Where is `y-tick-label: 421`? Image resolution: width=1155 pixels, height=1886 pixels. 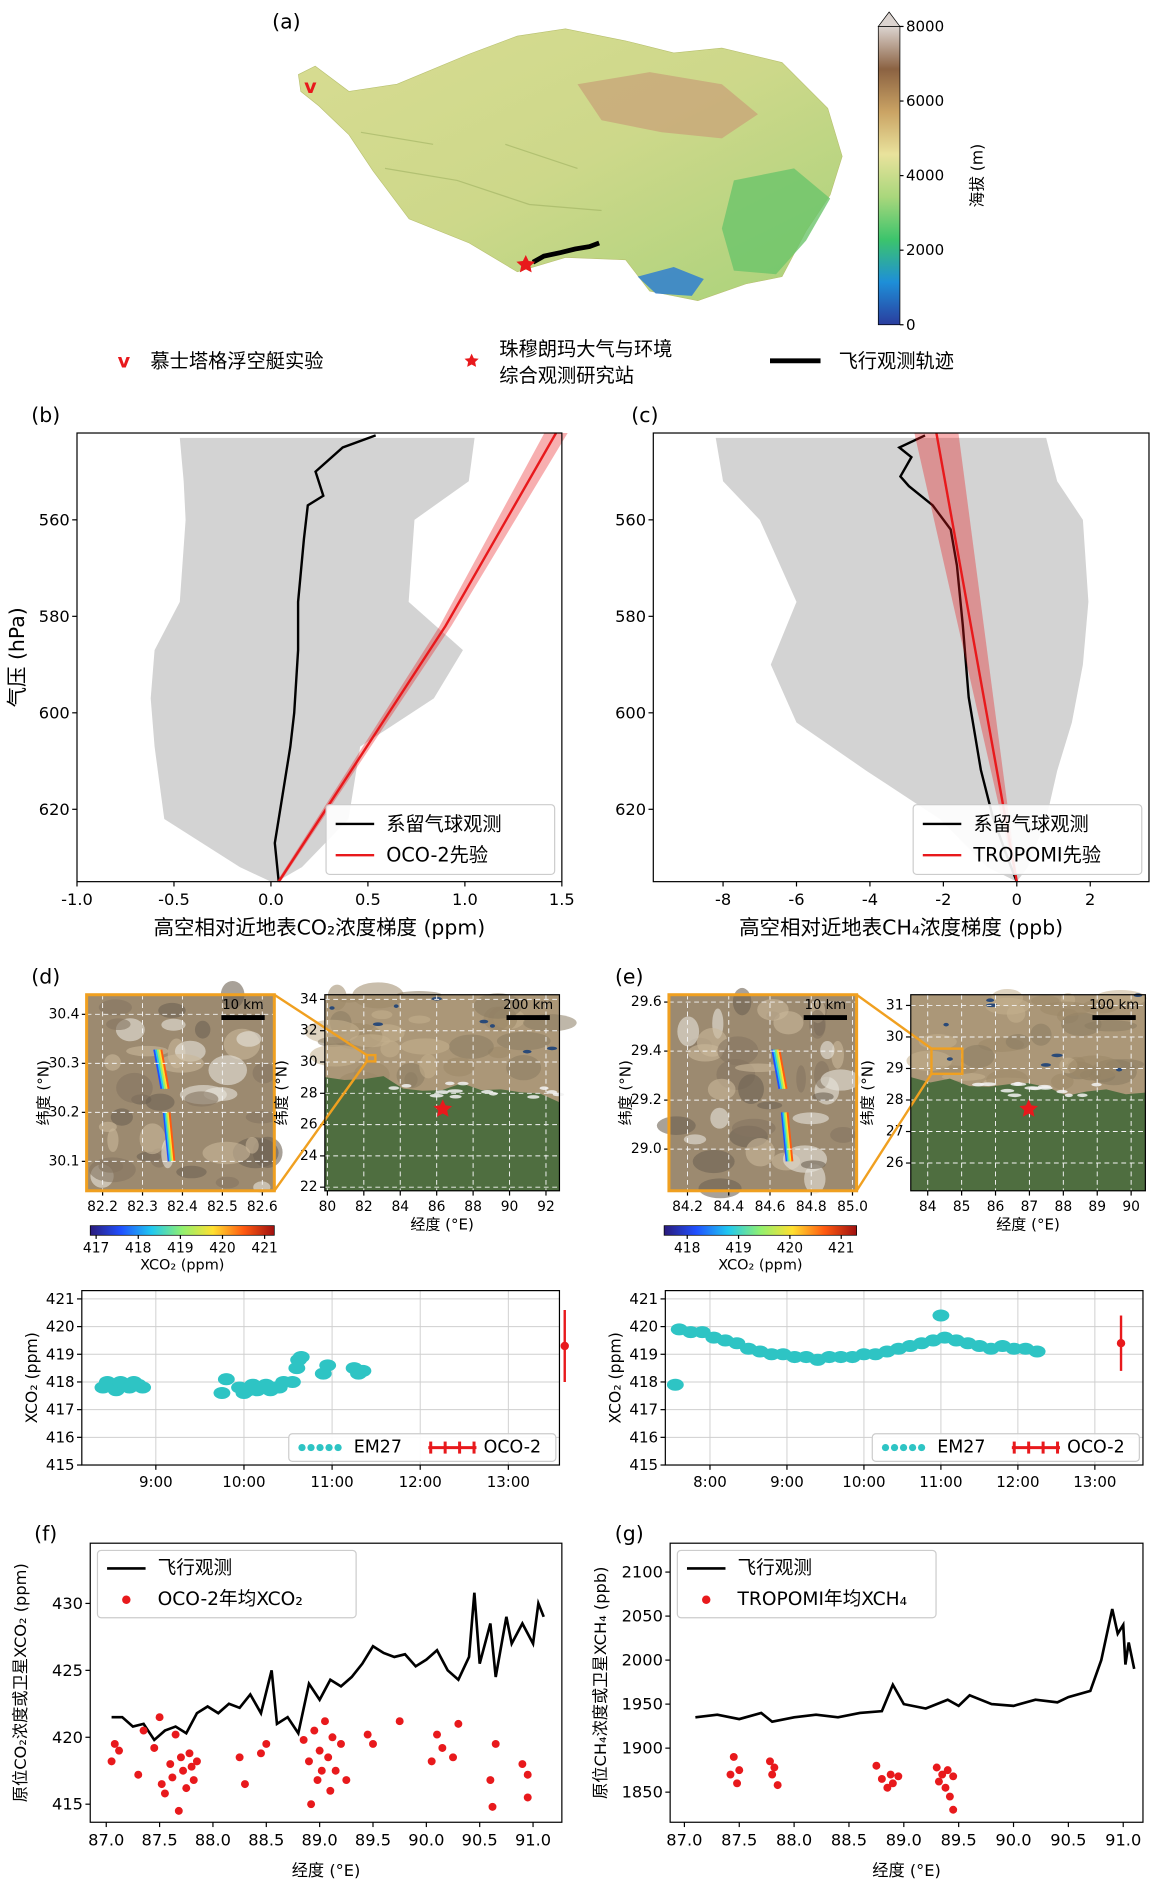 y-tick-label: 421 is located at coordinates (60, 1299).